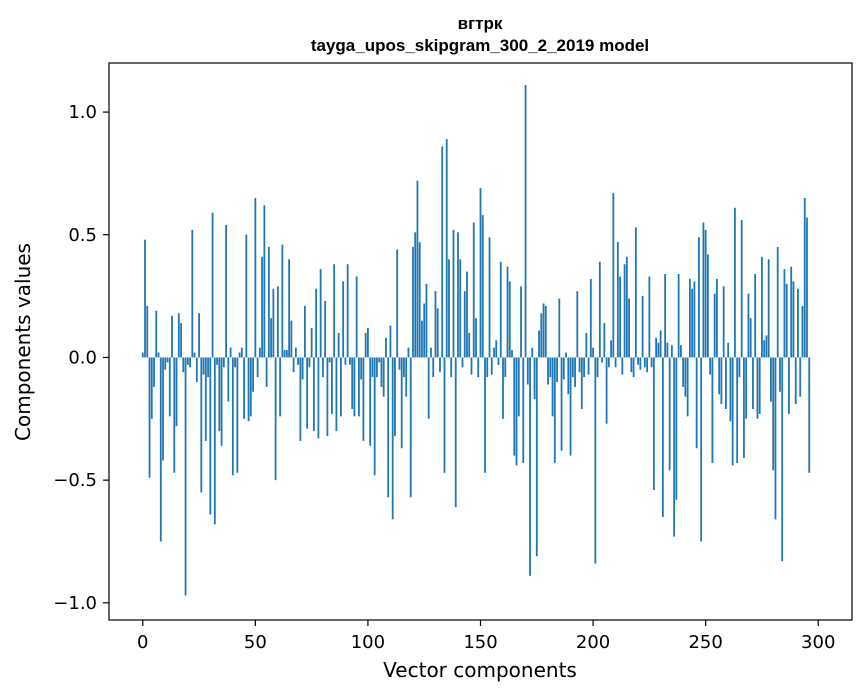 The image size is (867, 696). I want to click on x-tick-label: 200, so click(593, 642).